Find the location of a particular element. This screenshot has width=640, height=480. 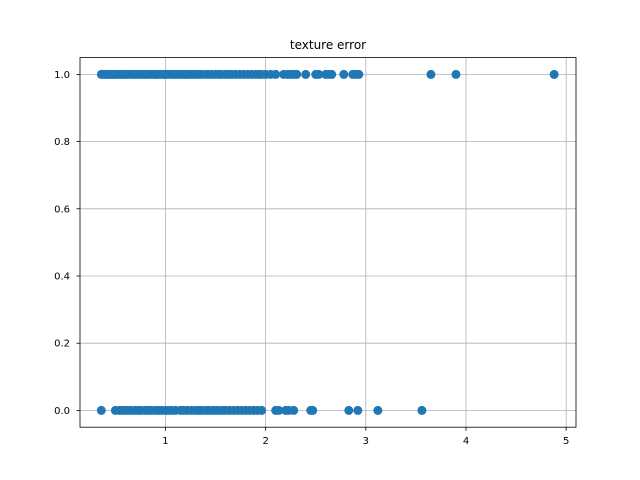

chart-title: texture error is located at coordinates (328, 45).